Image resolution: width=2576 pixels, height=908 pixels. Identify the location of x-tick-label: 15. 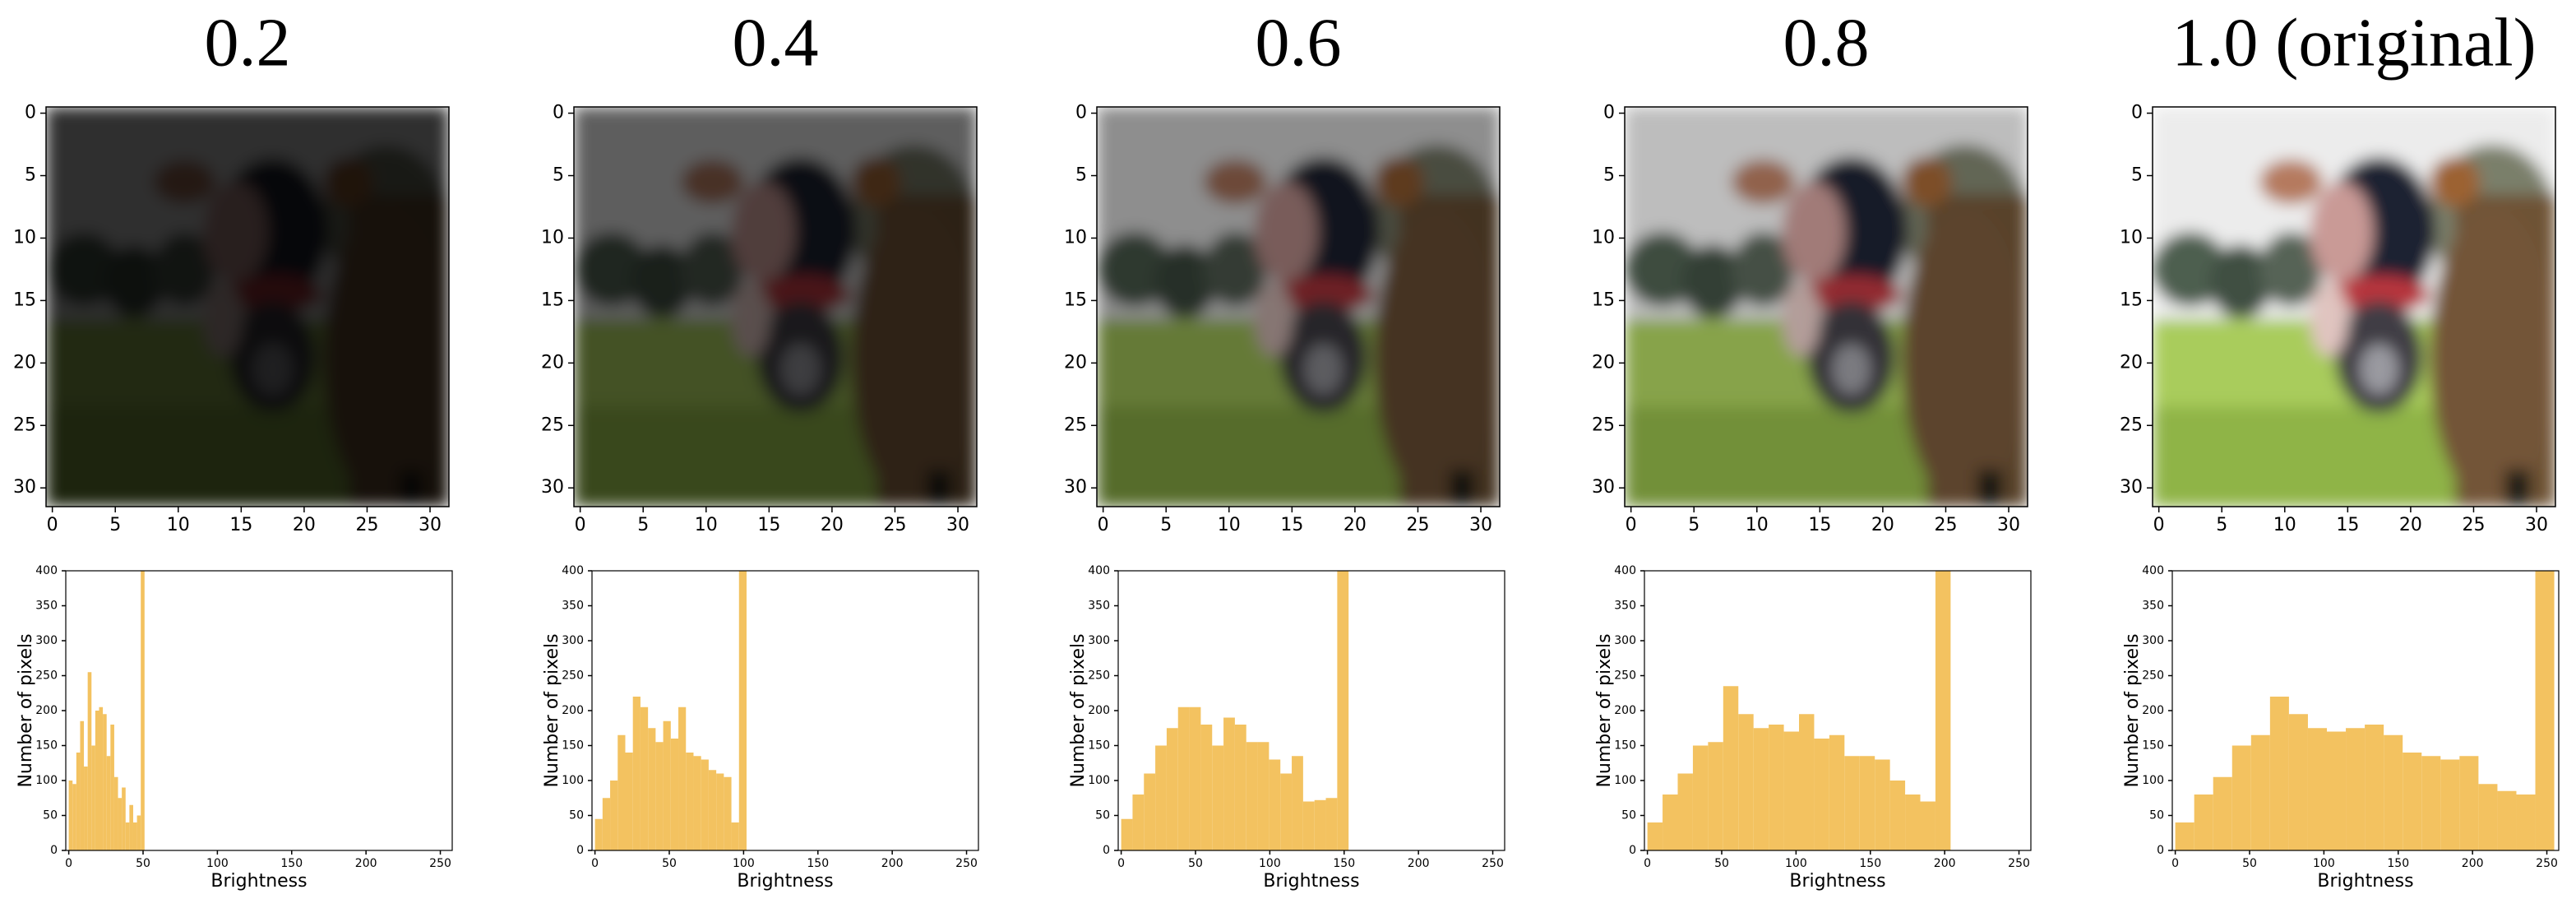
(2347, 525).